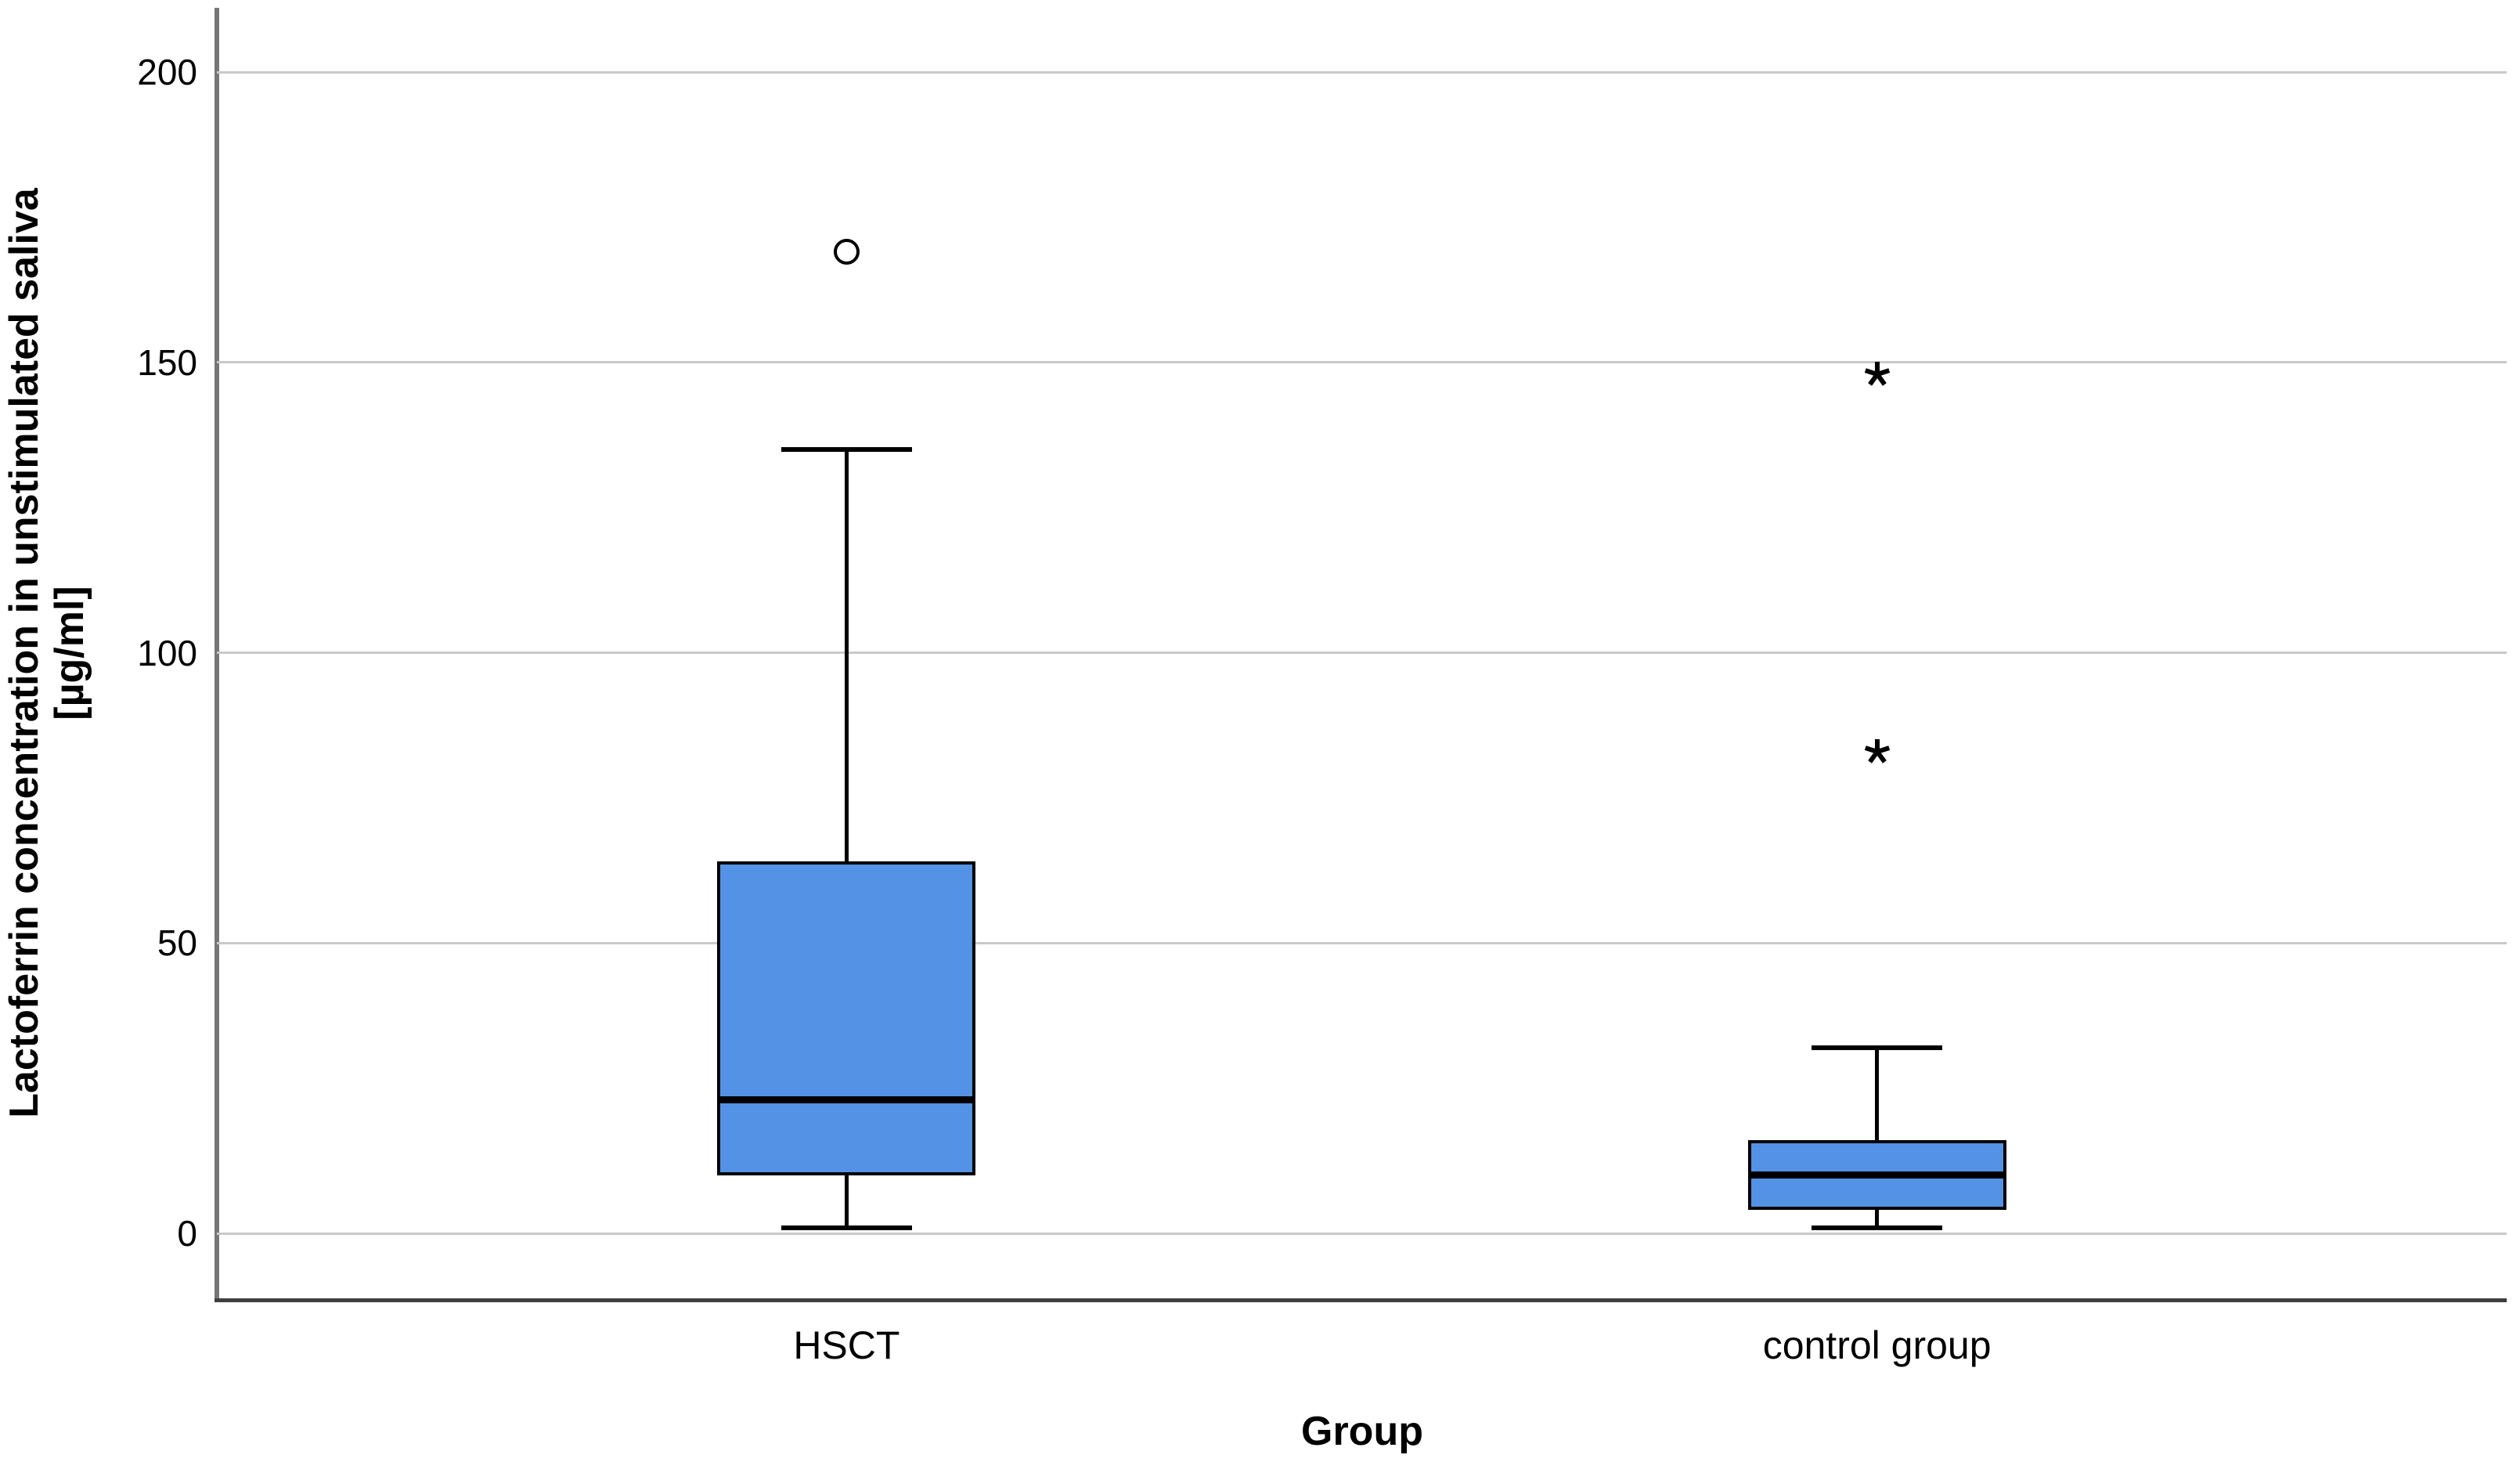 This screenshot has height=1480, width=2520. What do you see at coordinates (217, 655) in the screenshot?
I see `y-axis-line` at bounding box center [217, 655].